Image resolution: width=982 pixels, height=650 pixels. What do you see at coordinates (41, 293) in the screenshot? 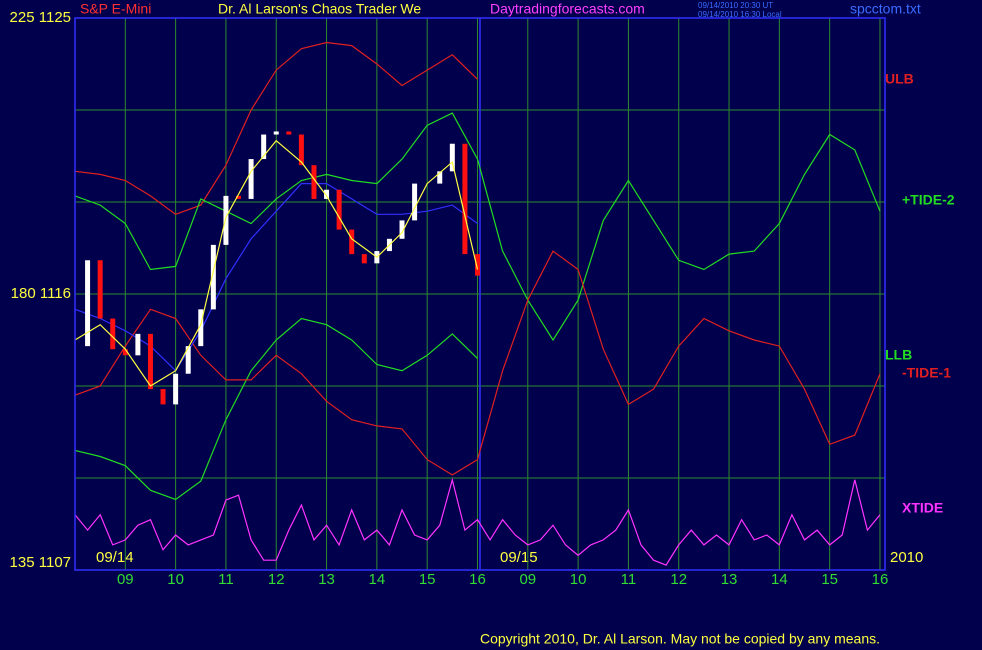
I see `y-tick-label: 180 1116` at bounding box center [41, 293].